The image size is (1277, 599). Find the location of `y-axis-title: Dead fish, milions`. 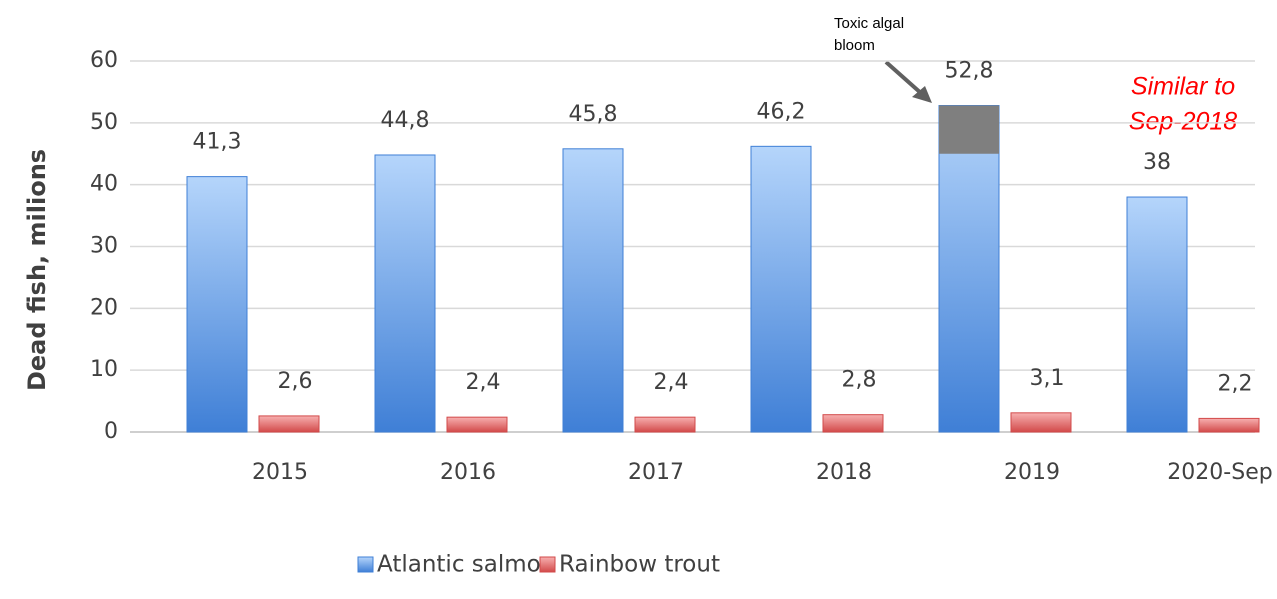

y-axis-title: Dead fish, milions is located at coordinates (37, 270).